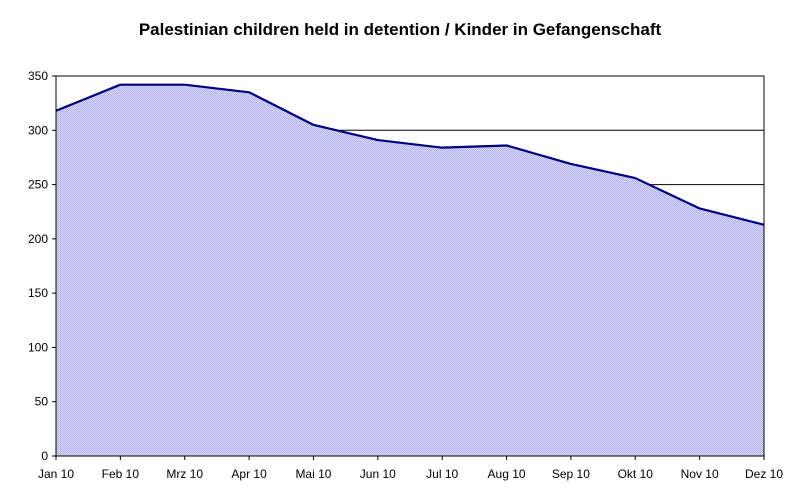 The width and height of the screenshot is (800, 500). Describe the element at coordinates (571, 474) in the screenshot. I see `x-tick-label: Sep 10` at that location.